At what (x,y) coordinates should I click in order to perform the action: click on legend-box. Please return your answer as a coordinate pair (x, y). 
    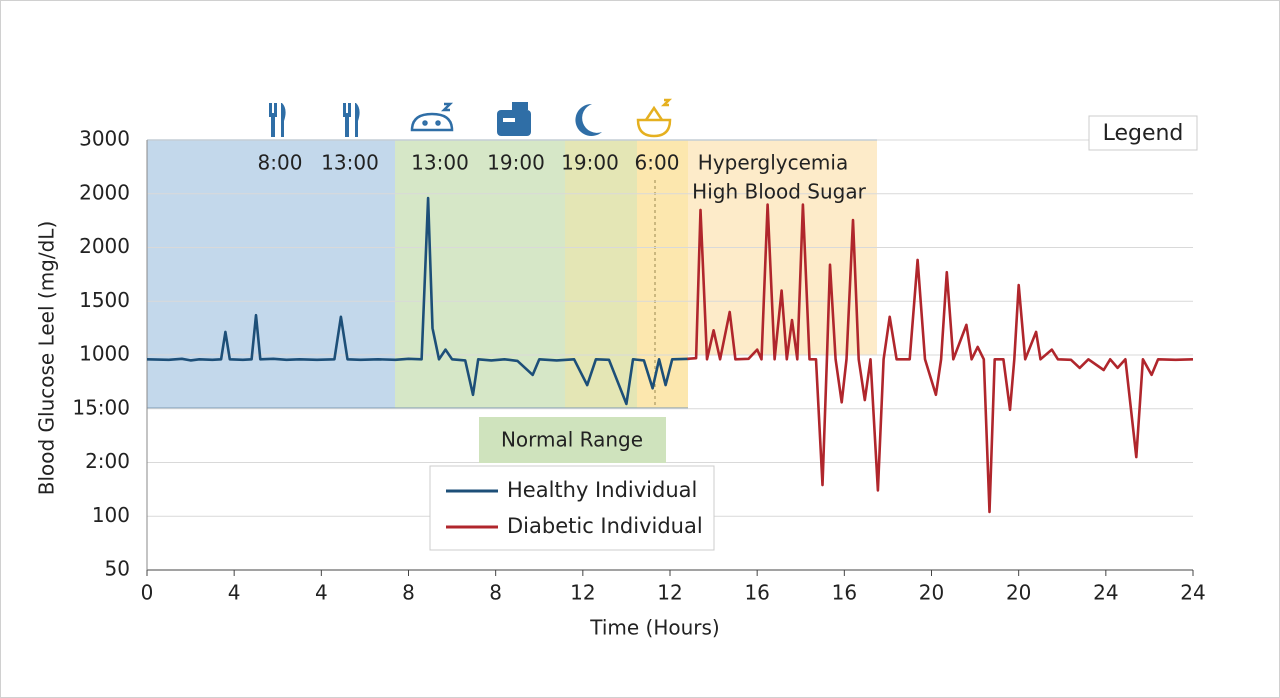
    Looking at the image, I should click on (572, 508).